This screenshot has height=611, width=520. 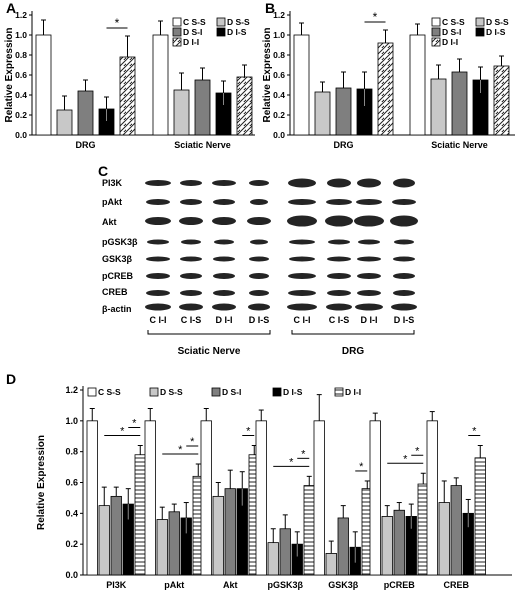 What do you see at coordinates (496, 32) in the screenshot?
I see `legend-label: D I-S` at bounding box center [496, 32].